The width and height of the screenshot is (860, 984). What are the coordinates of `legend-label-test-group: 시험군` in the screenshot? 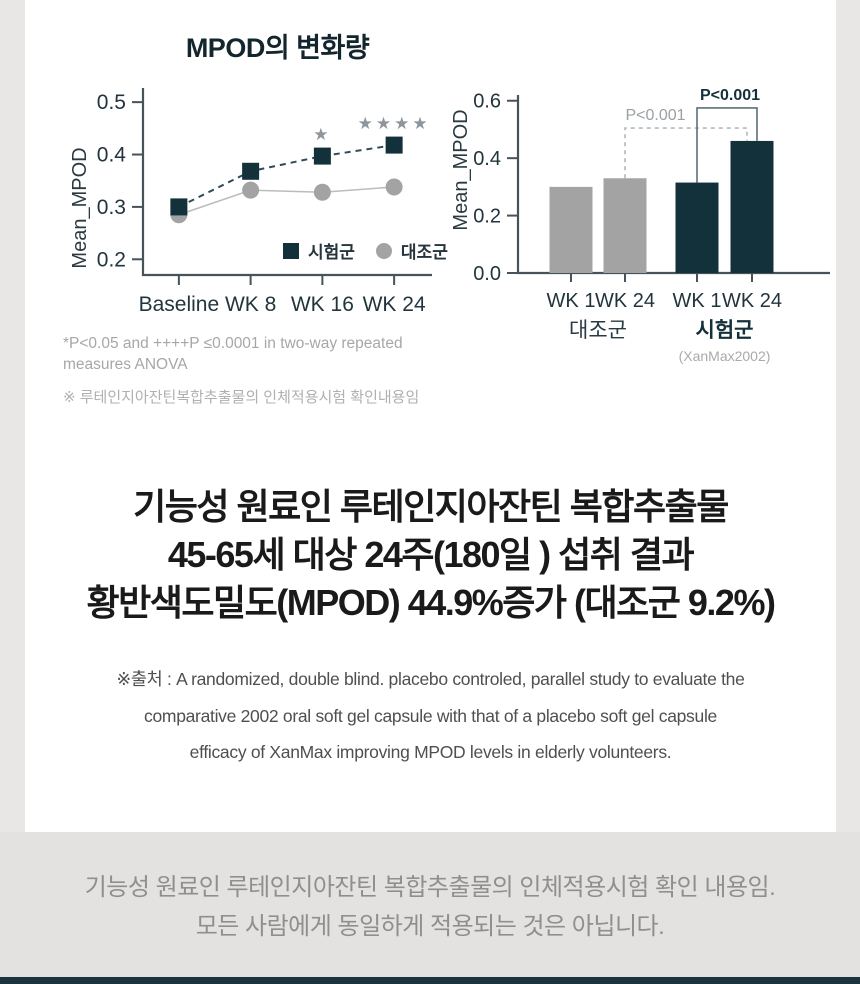 It's located at (331, 252).